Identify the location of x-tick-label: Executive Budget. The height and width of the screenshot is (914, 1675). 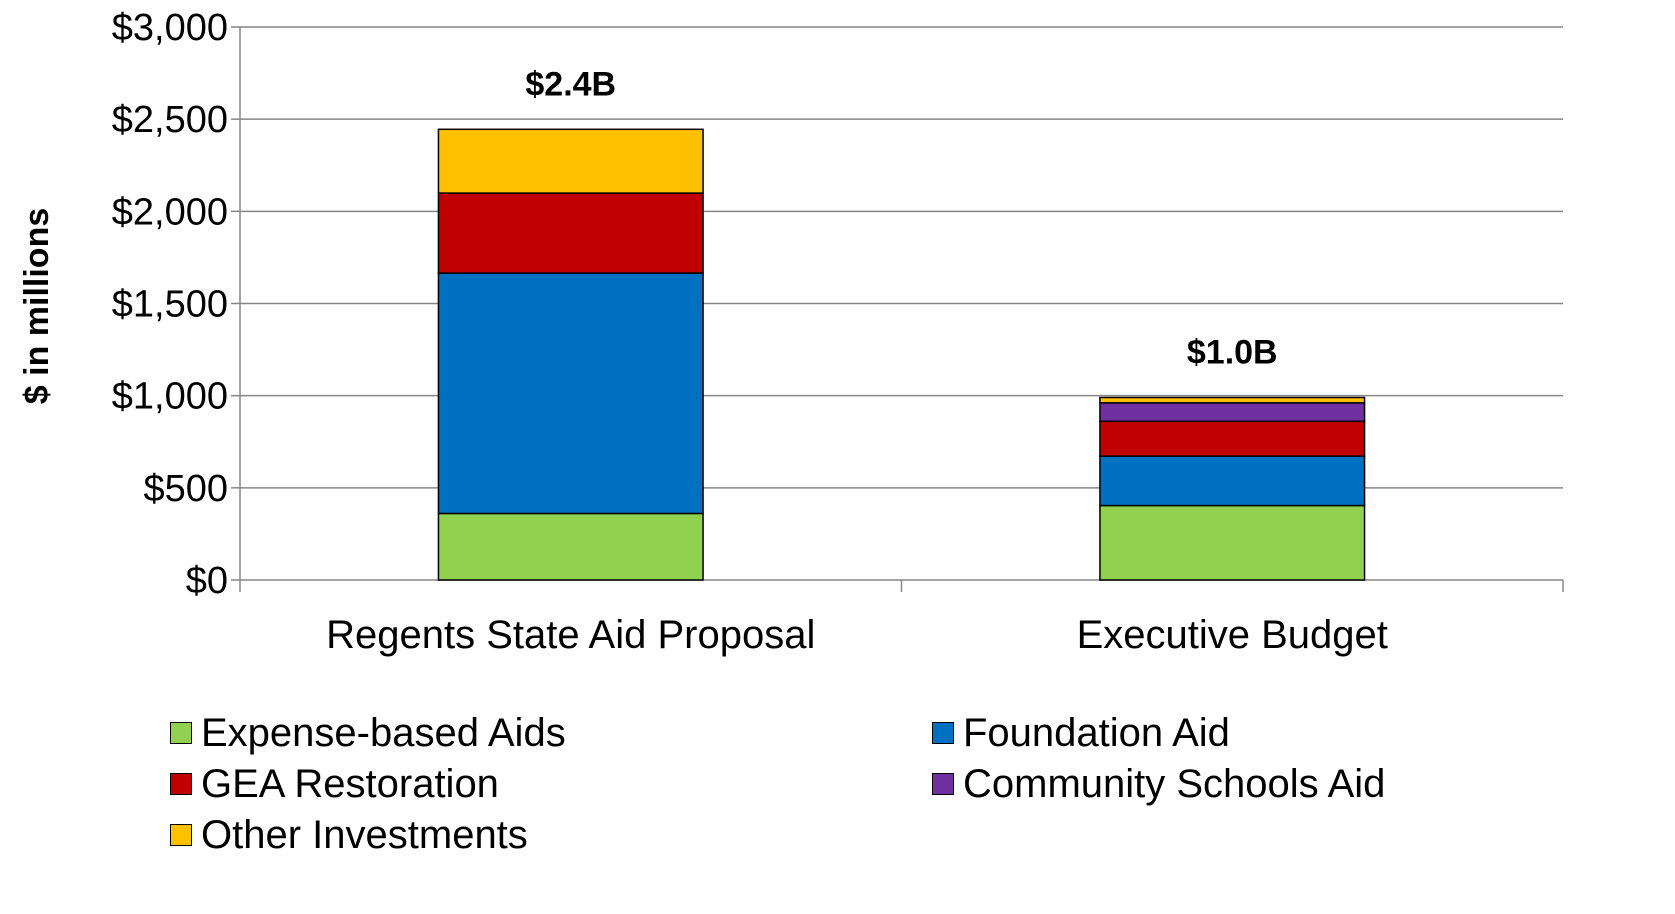
(1232, 635).